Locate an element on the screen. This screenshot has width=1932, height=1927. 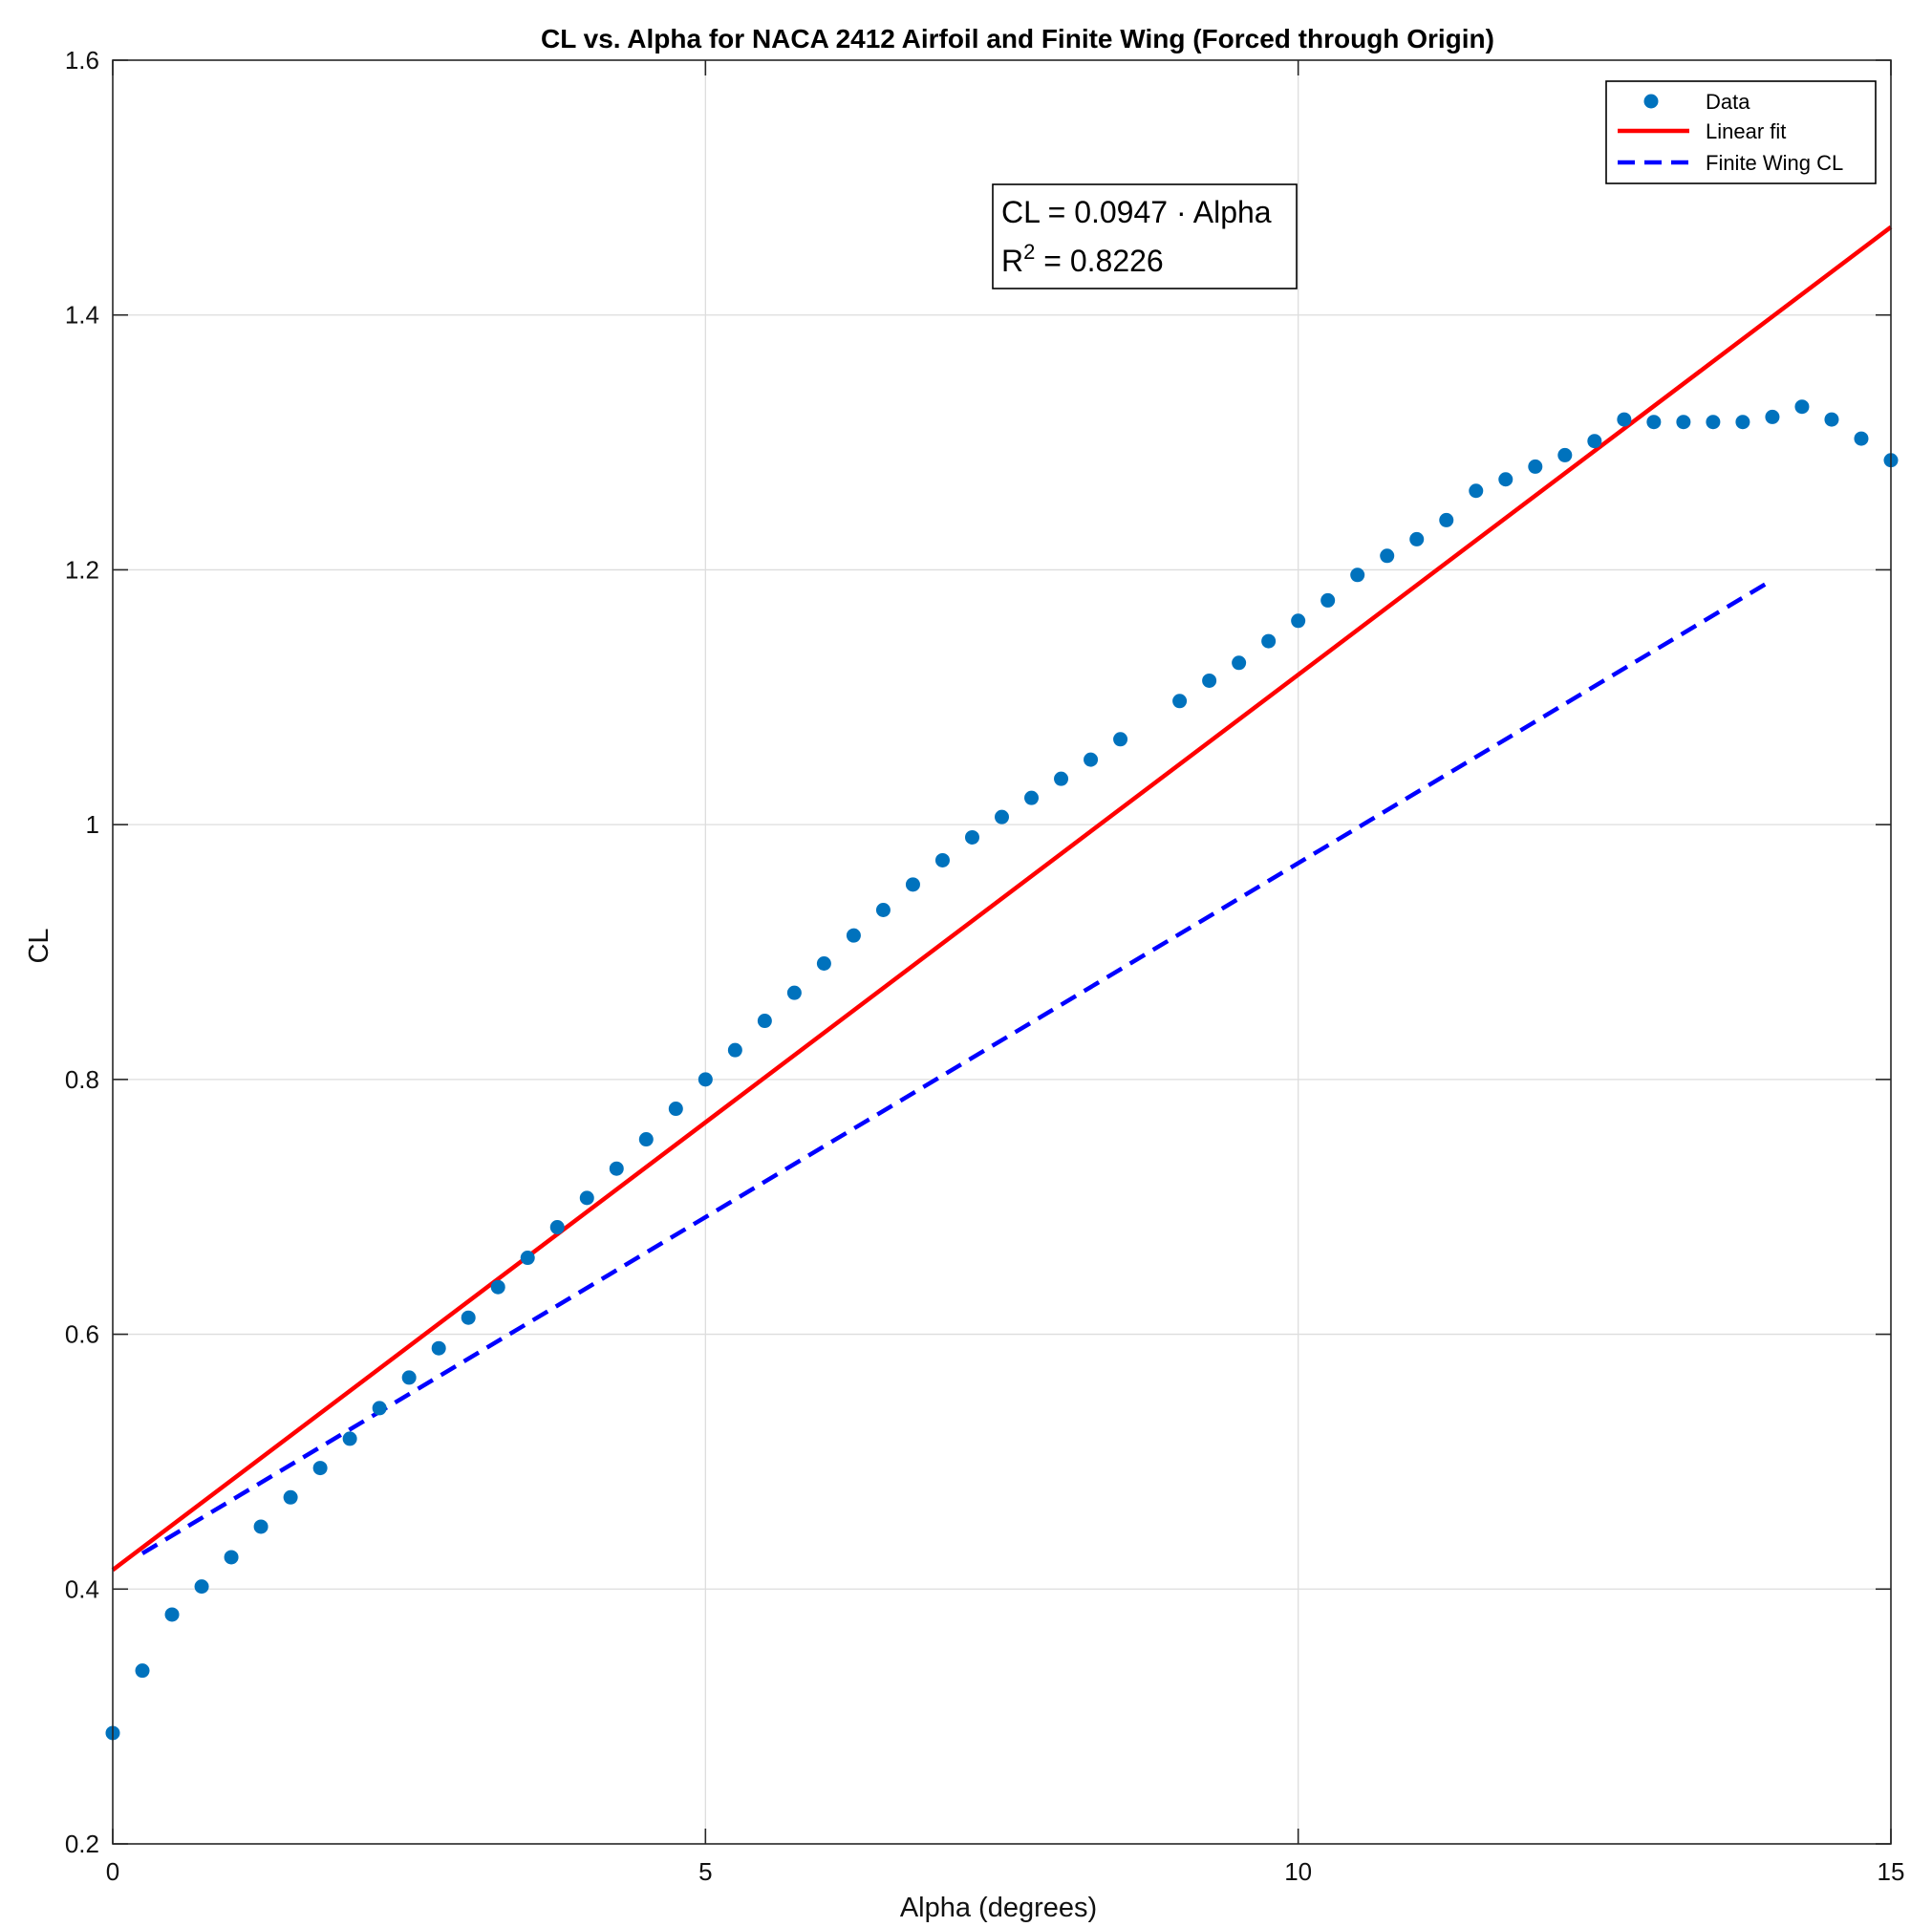
y-tick-label: 1.4 is located at coordinates (82, 315).